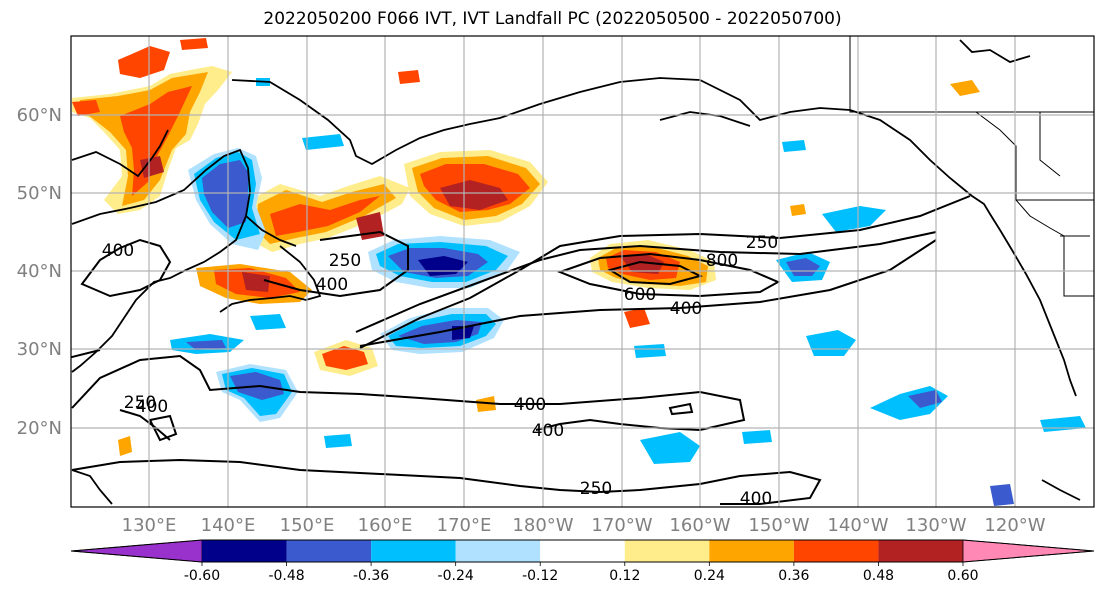 This screenshot has width=1105, height=601. What do you see at coordinates (464, 525) in the screenshot?
I see `longitude-label: 170°E` at bounding box center [464, 525].